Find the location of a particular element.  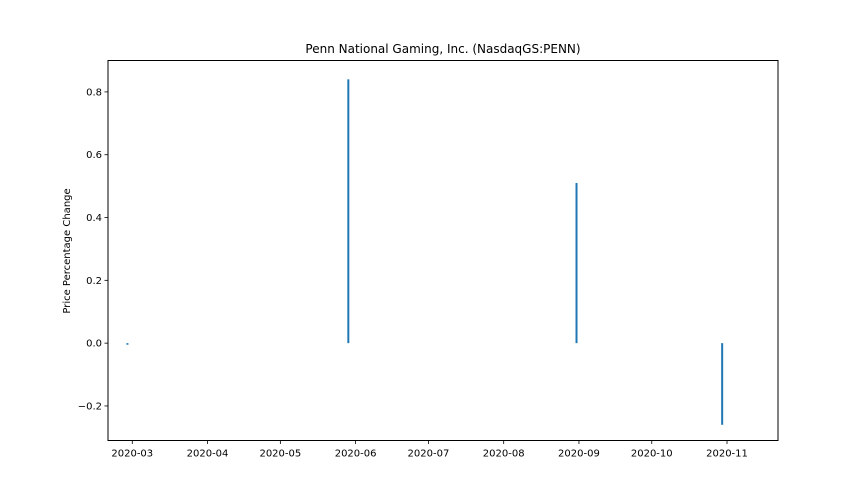

x-tick-label: 2020-08 is located at coordinates (504, 454).